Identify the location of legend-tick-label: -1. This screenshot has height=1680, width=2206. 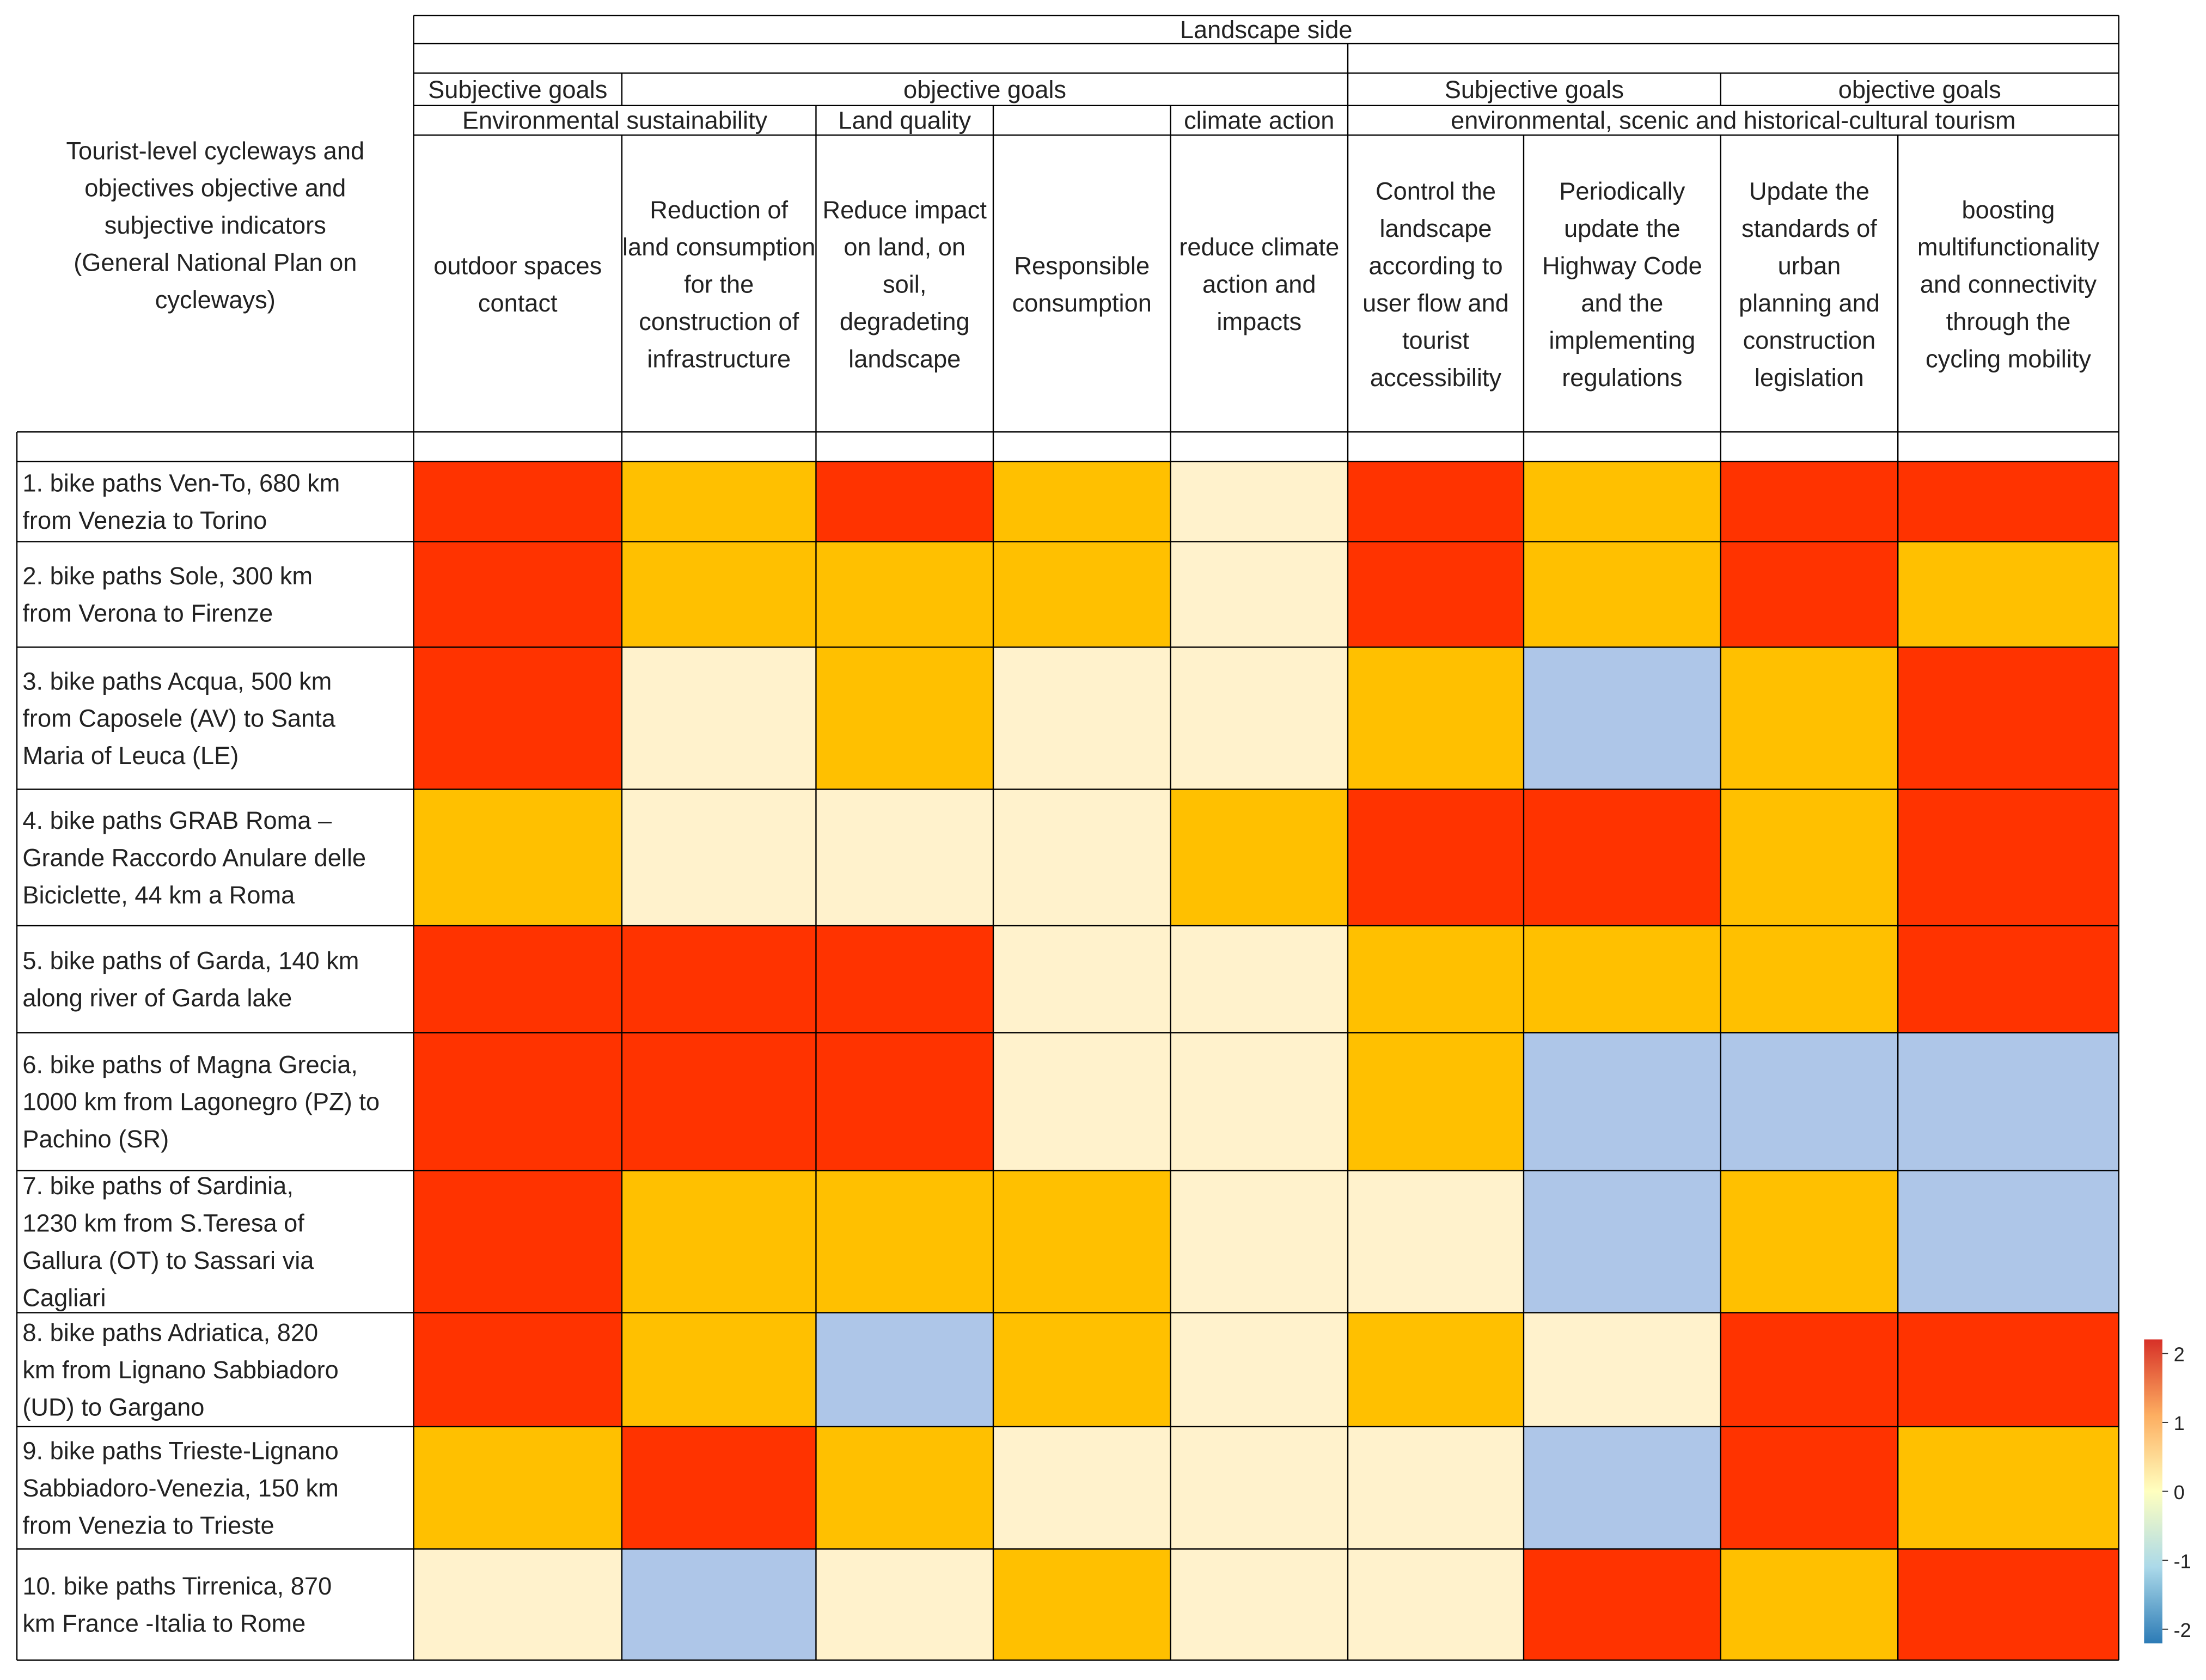
(2182, 1561).